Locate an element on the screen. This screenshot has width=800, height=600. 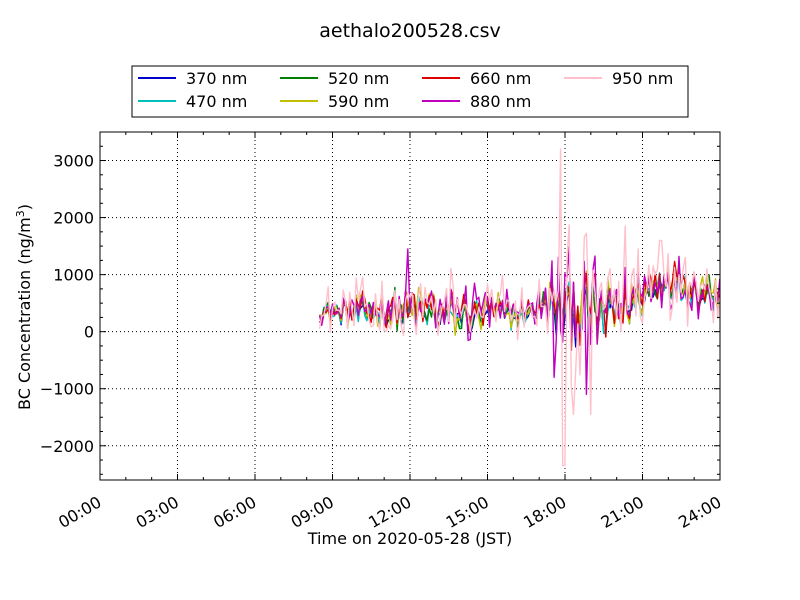
x-axis-label: Time on 2020-05-28 (JST) is located at coordinates (409, 538).